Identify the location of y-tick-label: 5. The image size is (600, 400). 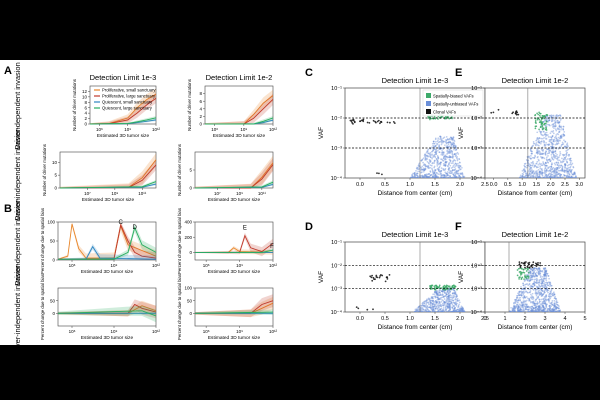
(55, 175).